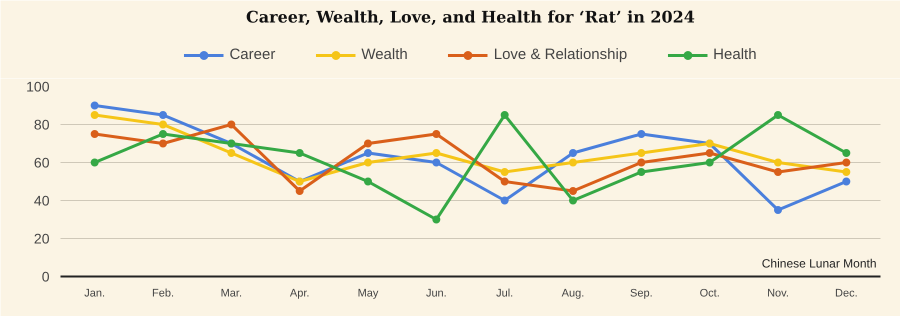 This screenshot has height=320, width=900. What do you see at coordinates (436, 294) in the screenshot?
I see `x-tick-label: Jun.` at bounding box center [436, 294].